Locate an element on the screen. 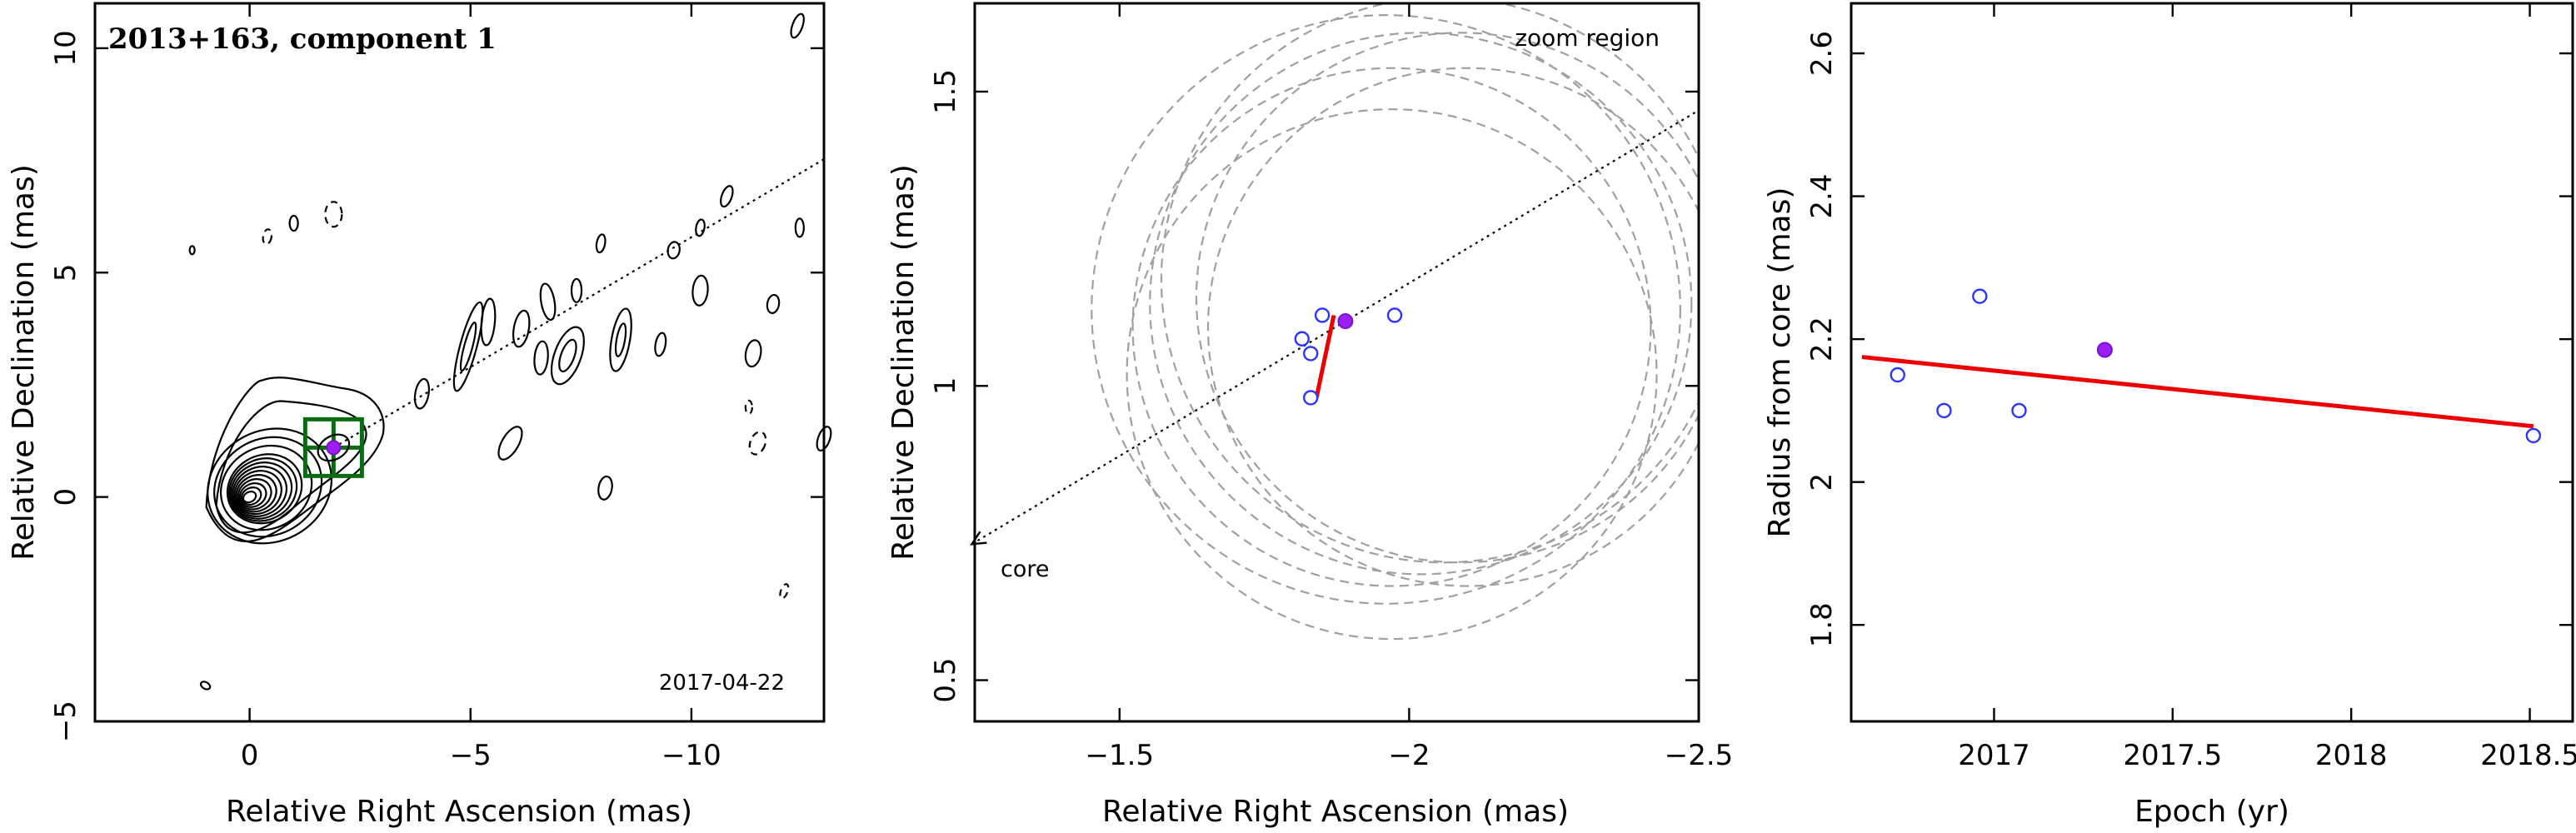 This screenshot has width=2576, height=833. y-tick-label: 0.5 is located at coordinates (945, 680).